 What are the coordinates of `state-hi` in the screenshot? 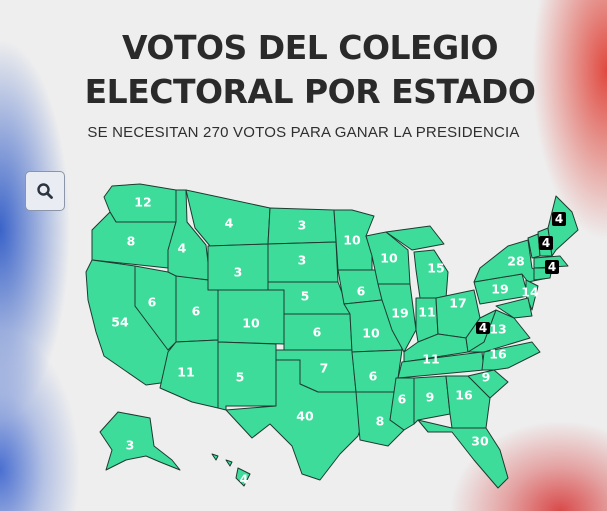 It's located at (231, 470).